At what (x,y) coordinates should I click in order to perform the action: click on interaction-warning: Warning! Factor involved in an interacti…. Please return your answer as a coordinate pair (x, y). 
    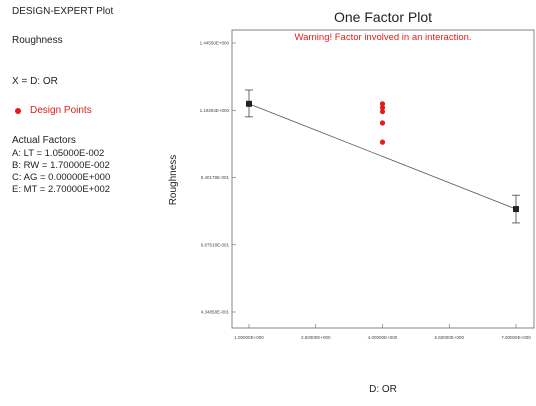
    Looking at the image, I should click on (382, 37).